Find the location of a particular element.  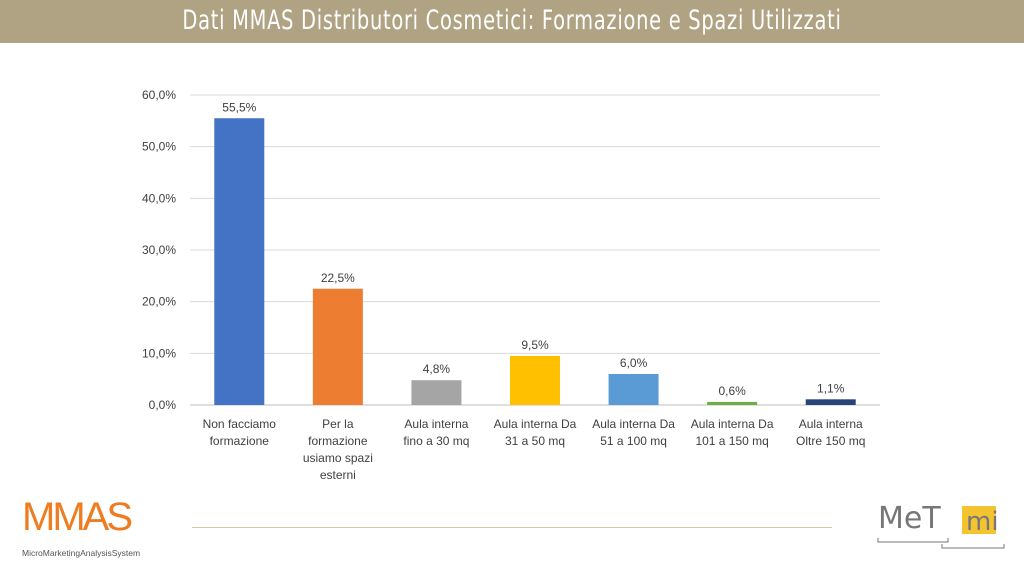

data-label: 55,5% is located at coordinates (239, 107).